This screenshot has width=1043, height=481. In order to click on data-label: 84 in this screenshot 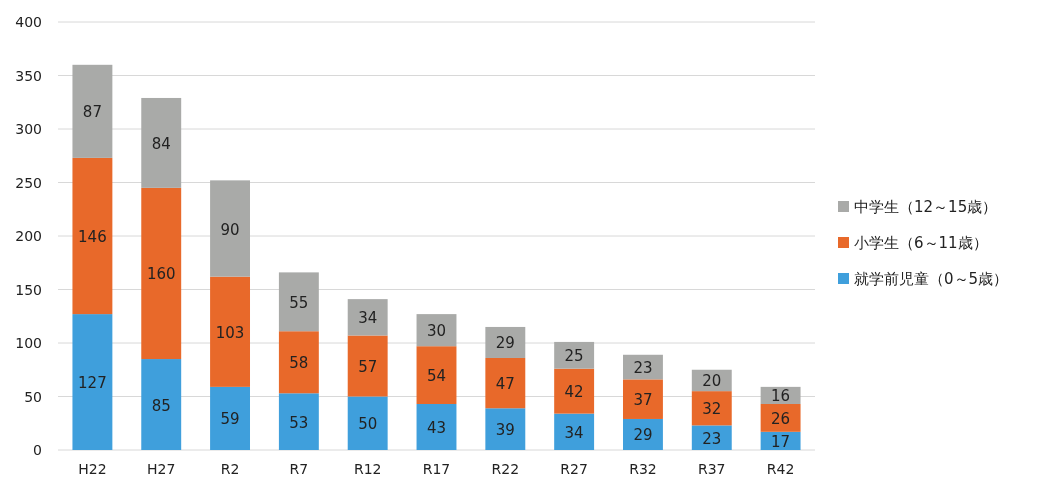, I will do `click(161, 143)`.